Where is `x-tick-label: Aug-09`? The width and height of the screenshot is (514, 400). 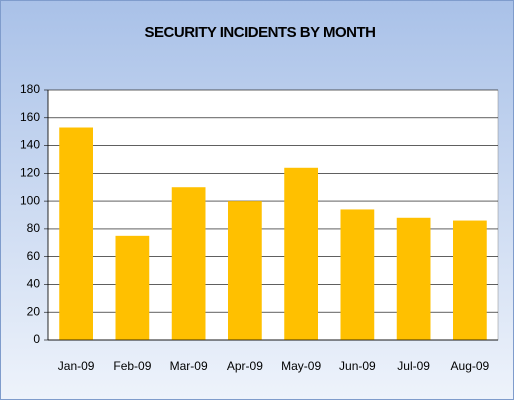
x-tick-label: Aug-09 is located at coordinates (470, 366).